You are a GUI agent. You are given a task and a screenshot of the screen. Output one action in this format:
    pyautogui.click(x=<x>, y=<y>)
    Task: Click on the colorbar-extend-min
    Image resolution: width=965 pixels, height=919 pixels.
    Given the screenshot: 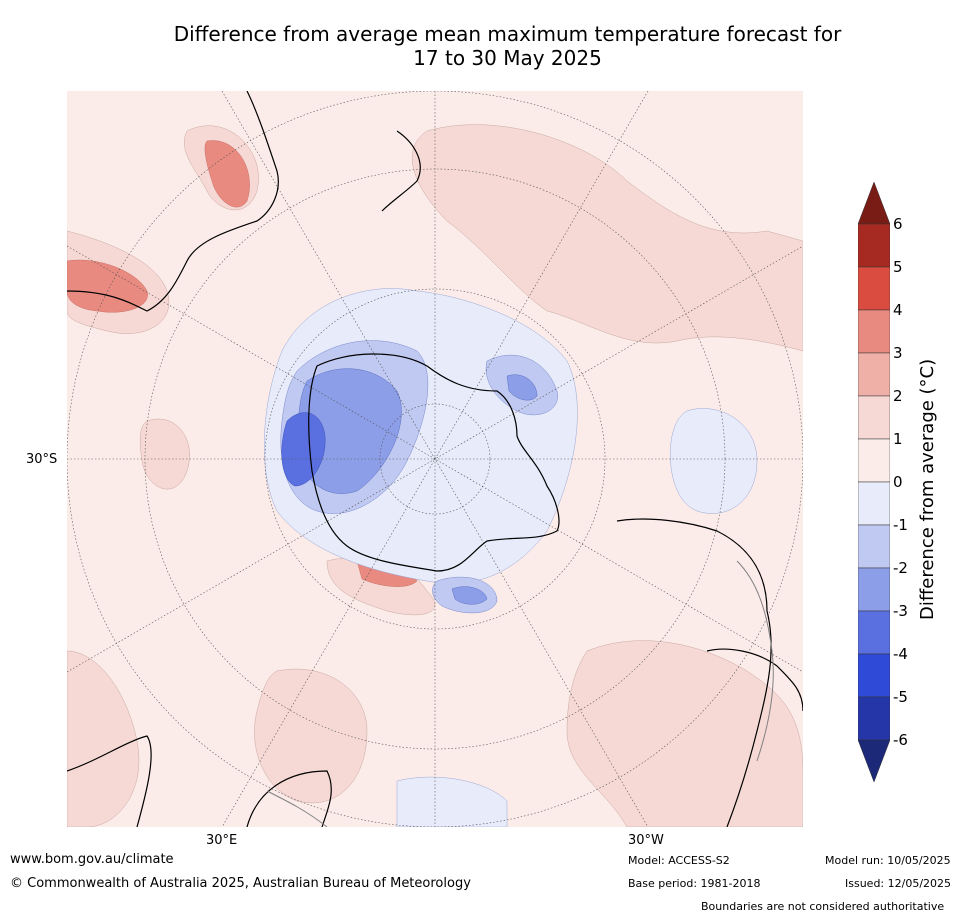 What is the action you would take?
    pyautogui.click(x=874, y=760)
    